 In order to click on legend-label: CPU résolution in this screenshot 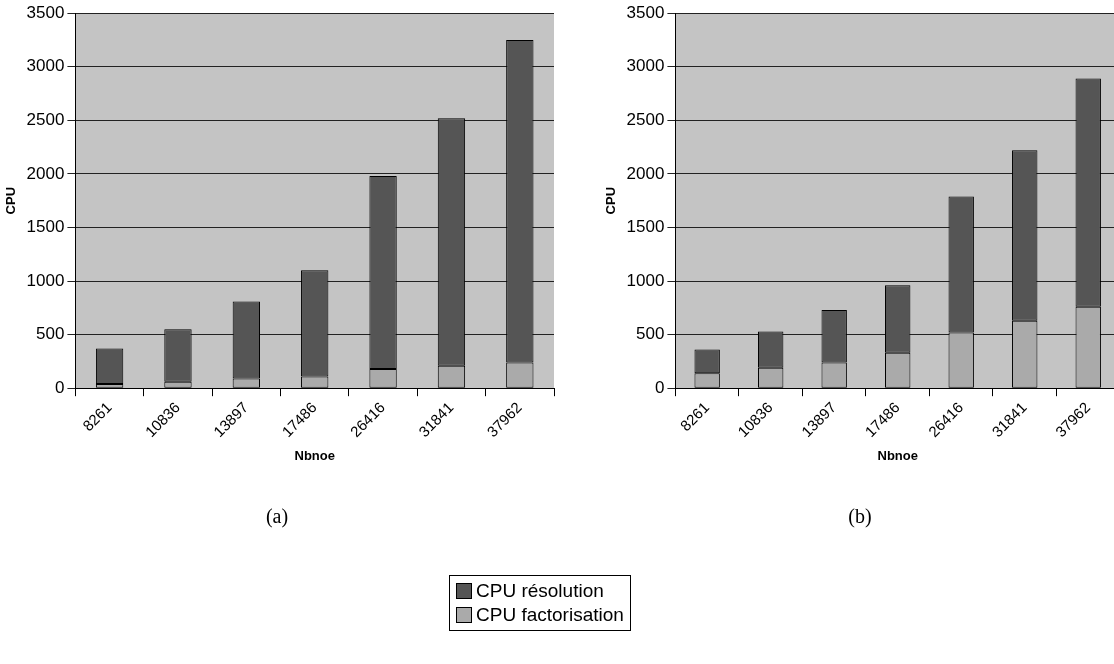, I will do `click(540, 591)`.